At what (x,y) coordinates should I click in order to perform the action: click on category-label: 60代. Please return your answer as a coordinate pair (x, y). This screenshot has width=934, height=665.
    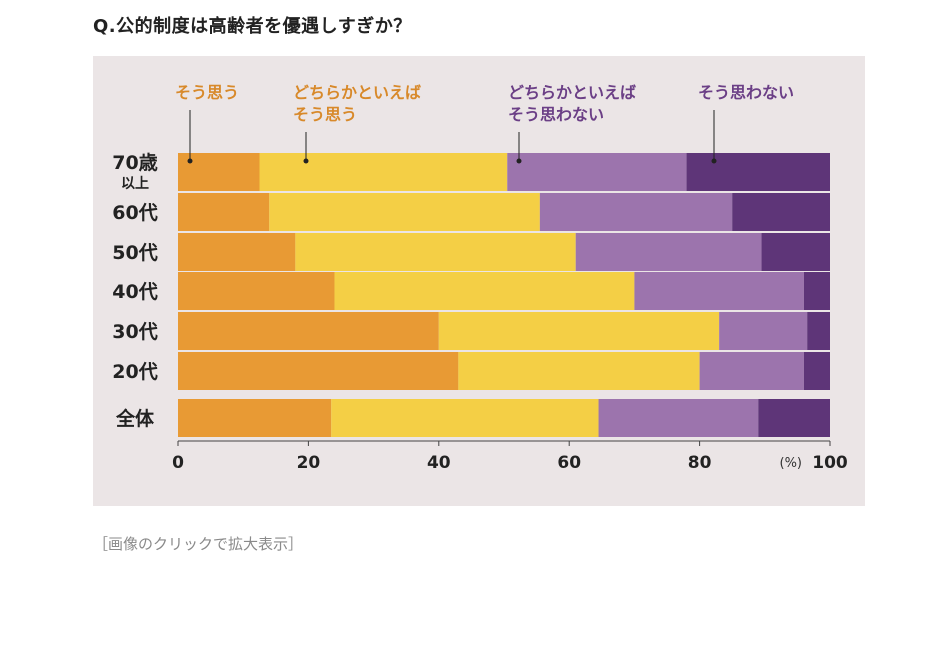
    Looking at the image, I should click on (134, 213).